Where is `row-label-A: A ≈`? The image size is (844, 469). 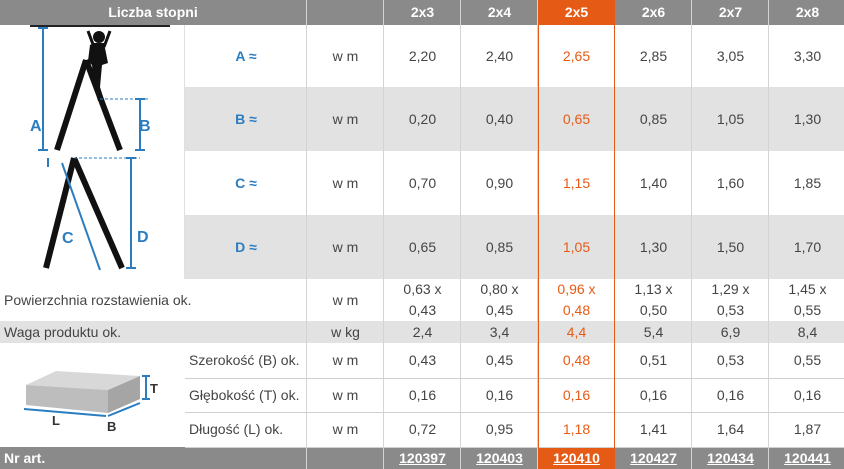
row-label-A: A ≈ is located at coordinates (246, 55).